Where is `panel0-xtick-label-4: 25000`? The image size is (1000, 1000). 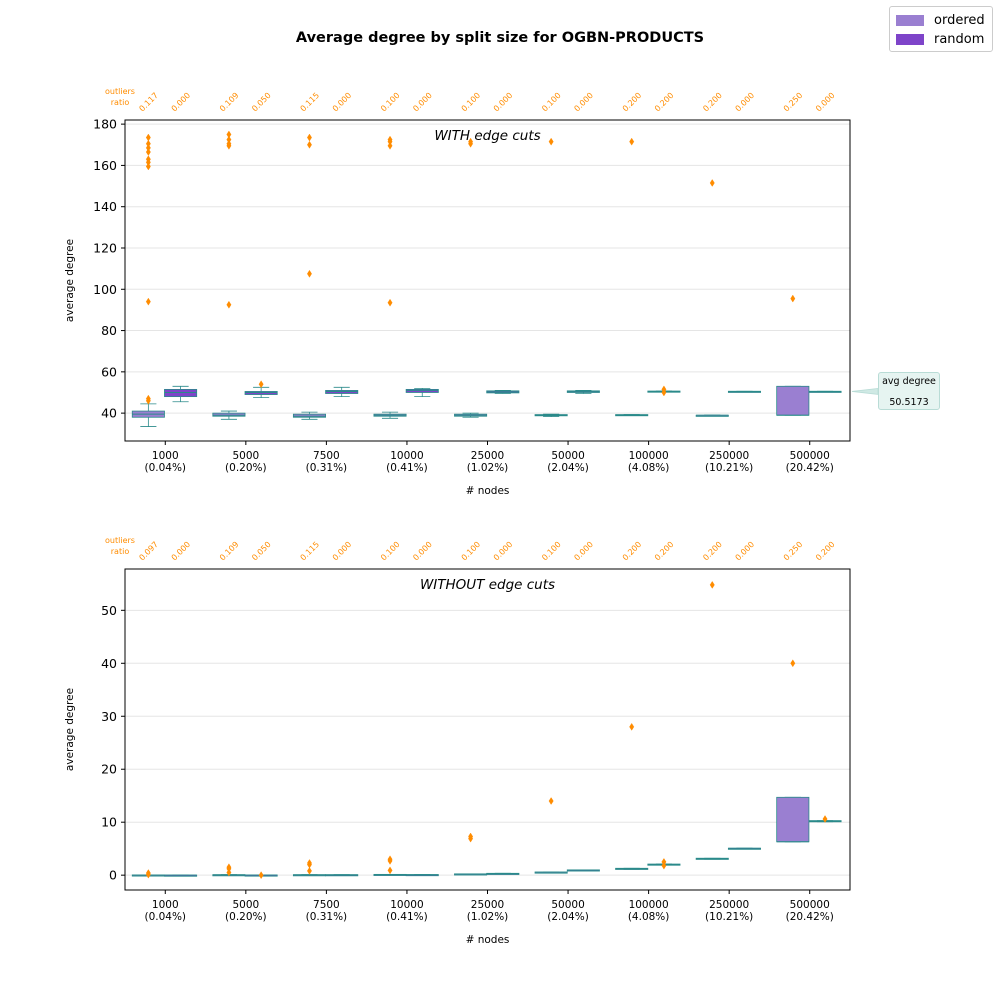 panel0-xtick-label-4: 25000 is located at coordinates (487, 456).